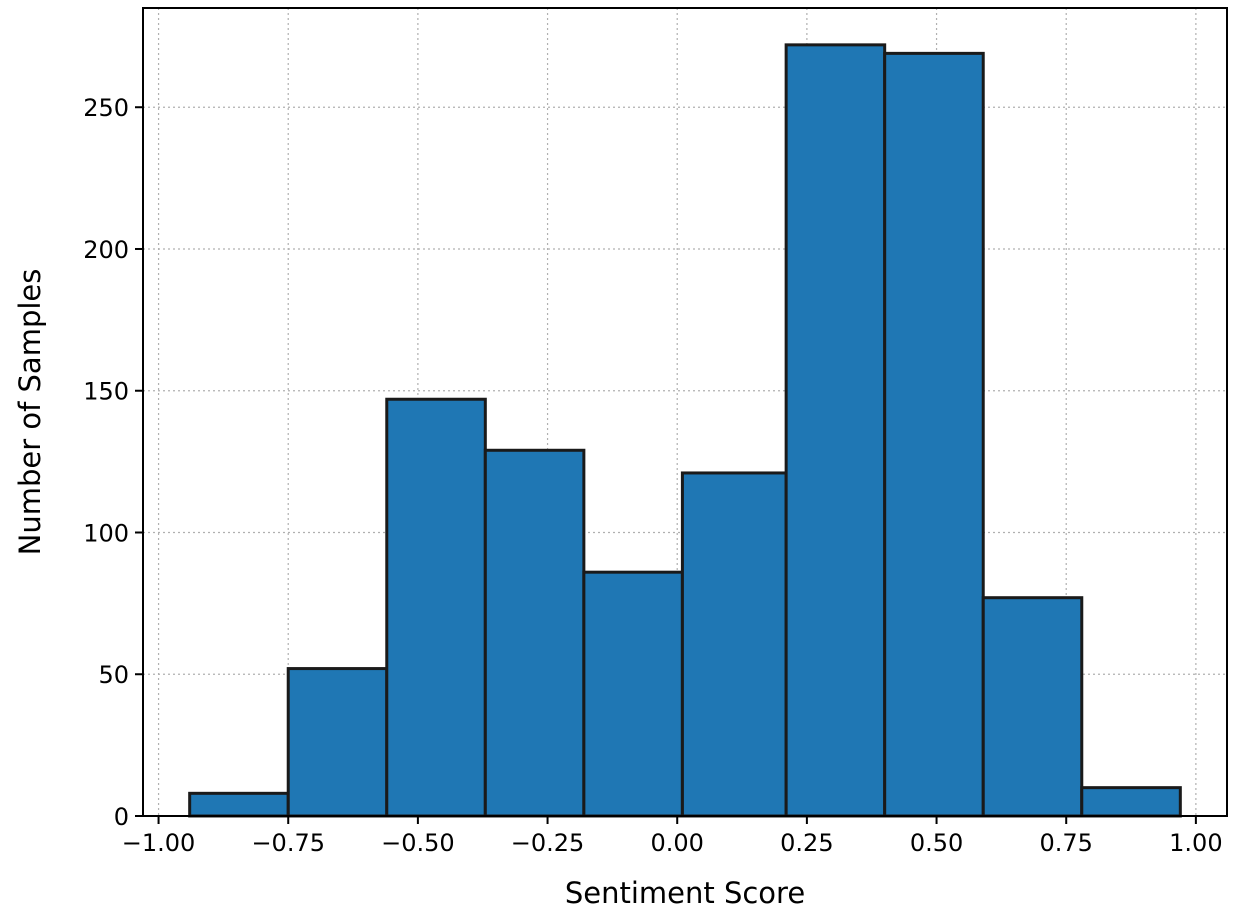  I want to click on x-tick-label: −0.50, so click(418, 843).